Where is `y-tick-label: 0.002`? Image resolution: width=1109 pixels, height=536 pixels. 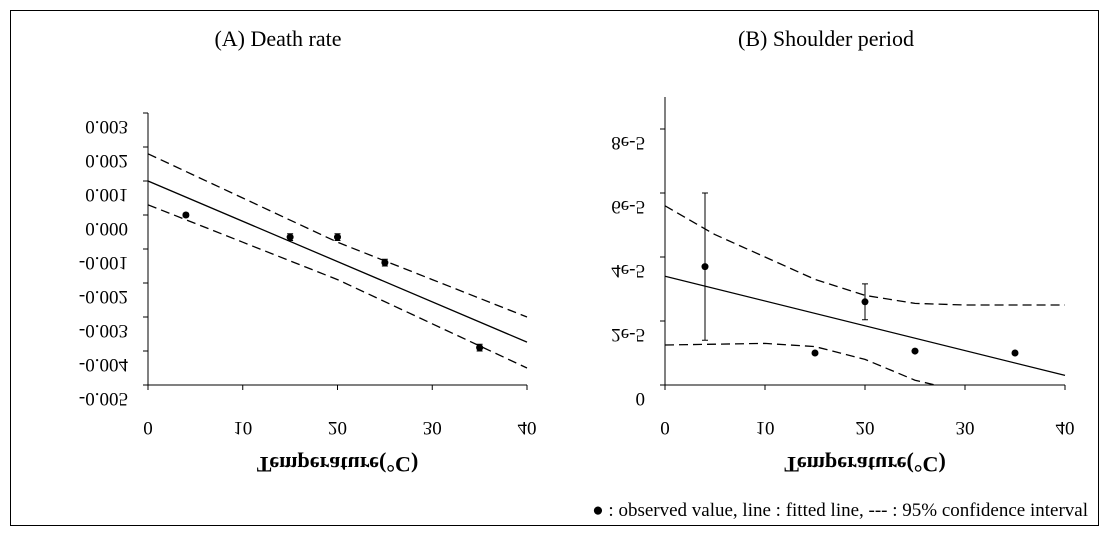 y-tick-label: 0.002 is located at coordinates (106, 160).